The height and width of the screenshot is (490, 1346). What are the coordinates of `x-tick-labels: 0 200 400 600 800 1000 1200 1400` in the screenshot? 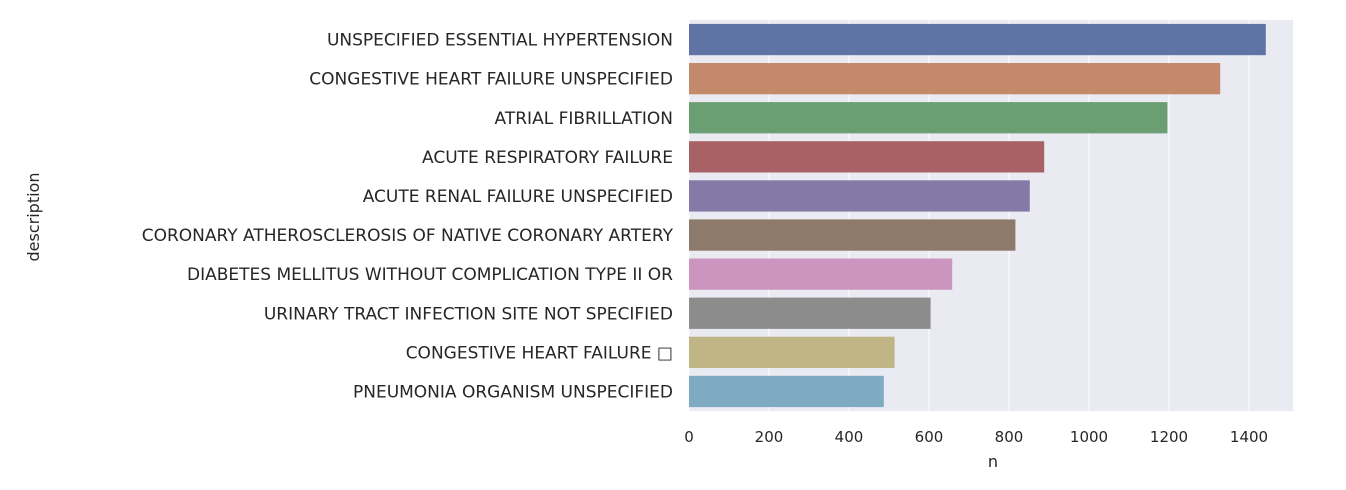 It's located at (976, 437).